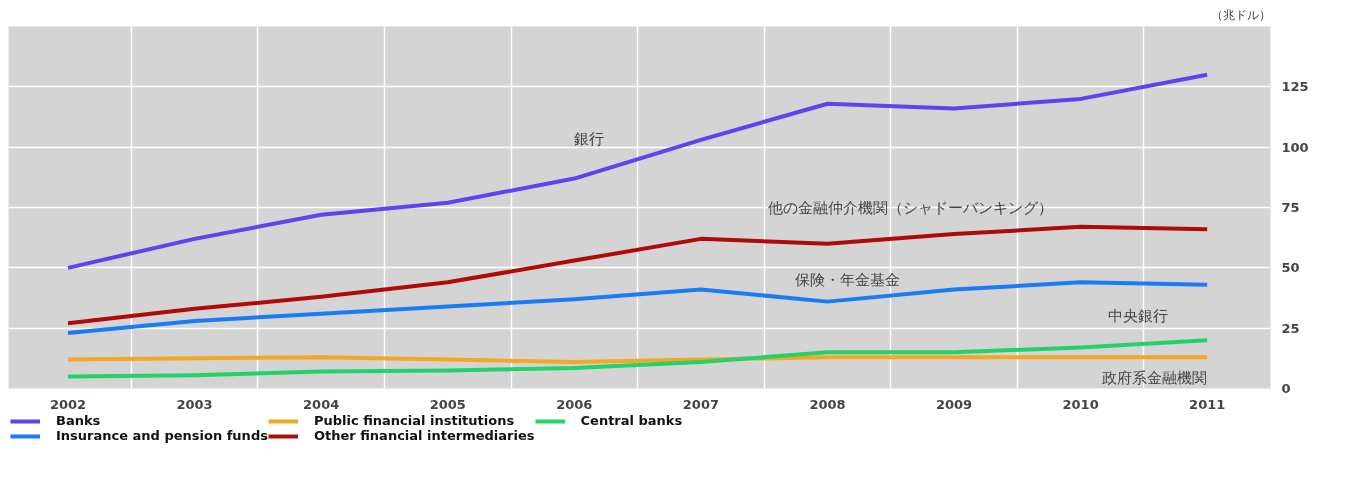 The height and width of the screenshot is (493, 1361). What do you see at coordinates (631, 420) in the screenshot?
I see `legend-label: Central banks` at bounding box center [631, 420].